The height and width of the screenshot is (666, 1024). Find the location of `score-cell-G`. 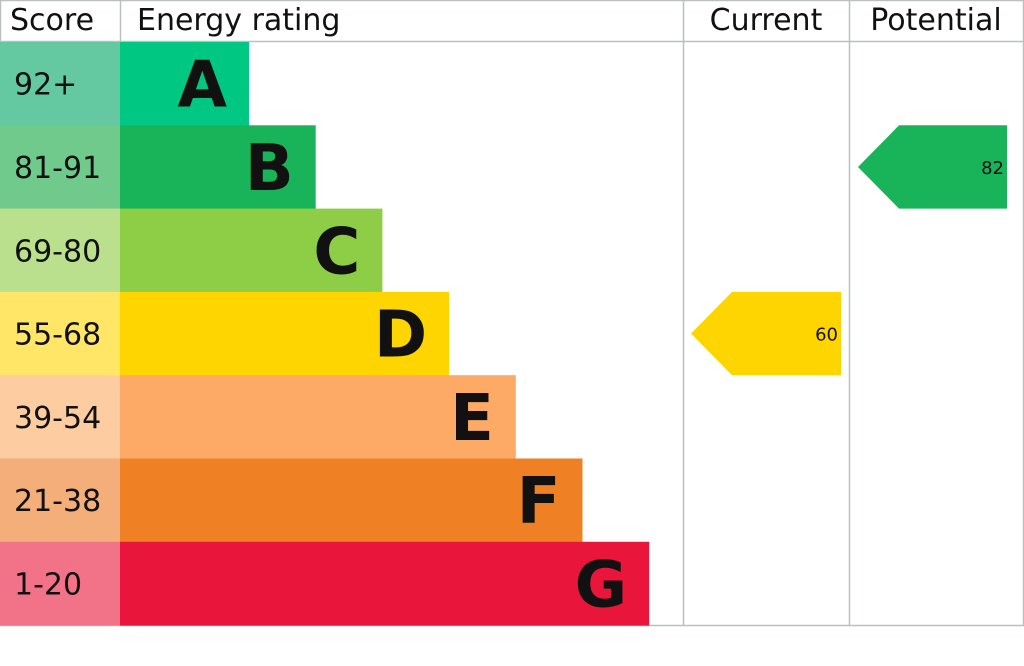

score-cell-G is located at coordinates (60, 583).